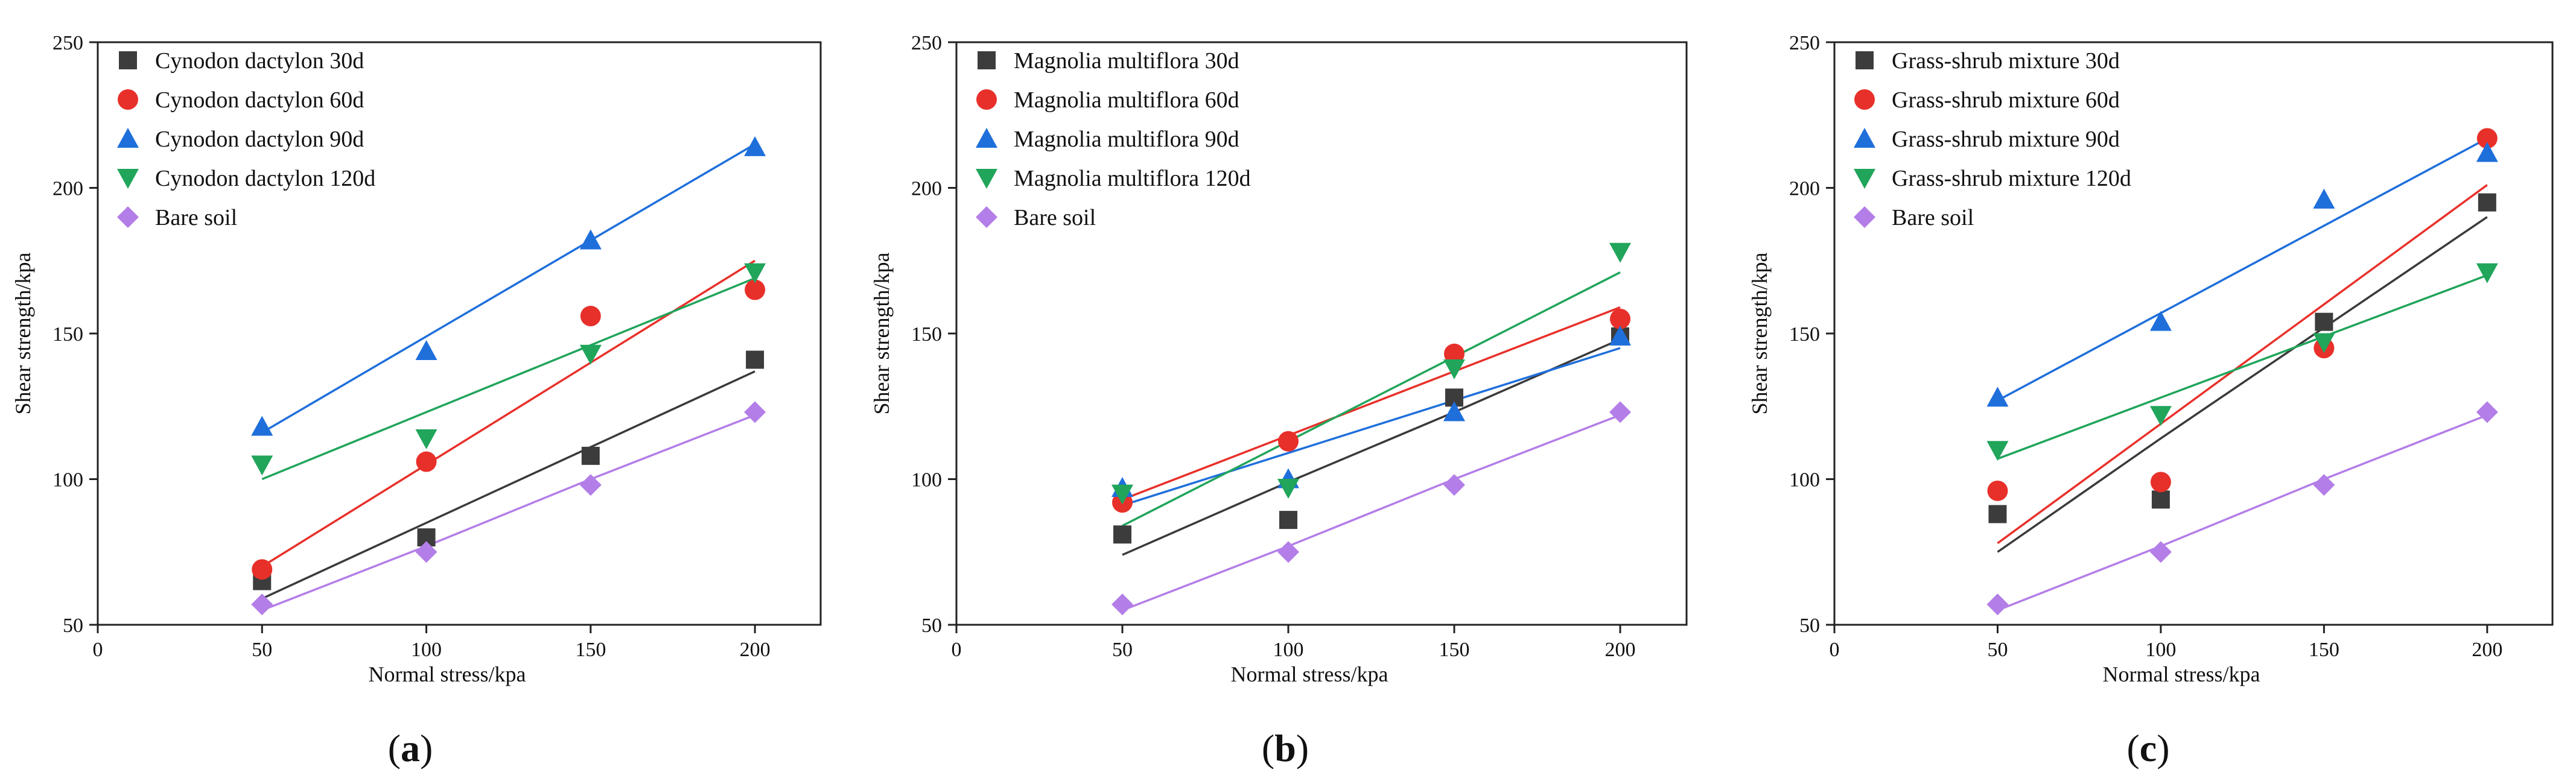 The height and width of the screenshot is (784, 2576). I want to click on legend-label: Cynodon dactylon 60d, so click(259, 100).